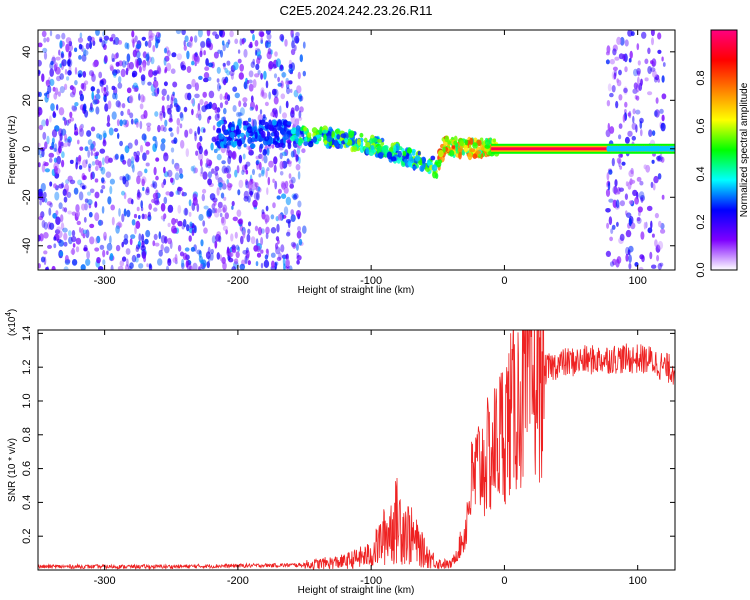 The width and height of the screenshot is (750, 600). What do you see at coordinates (701, 269) in the screenshot?
I see `colorbar-tick-label: 0.0` at bounding box center [701, 269].